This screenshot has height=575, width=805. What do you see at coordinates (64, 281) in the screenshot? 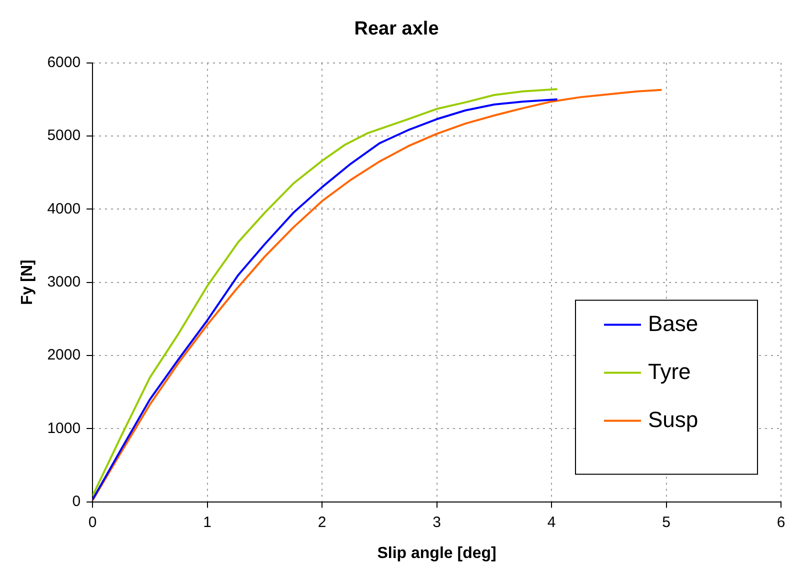
I see `y-tick-label: 3000` at bounding box center [64, 281].